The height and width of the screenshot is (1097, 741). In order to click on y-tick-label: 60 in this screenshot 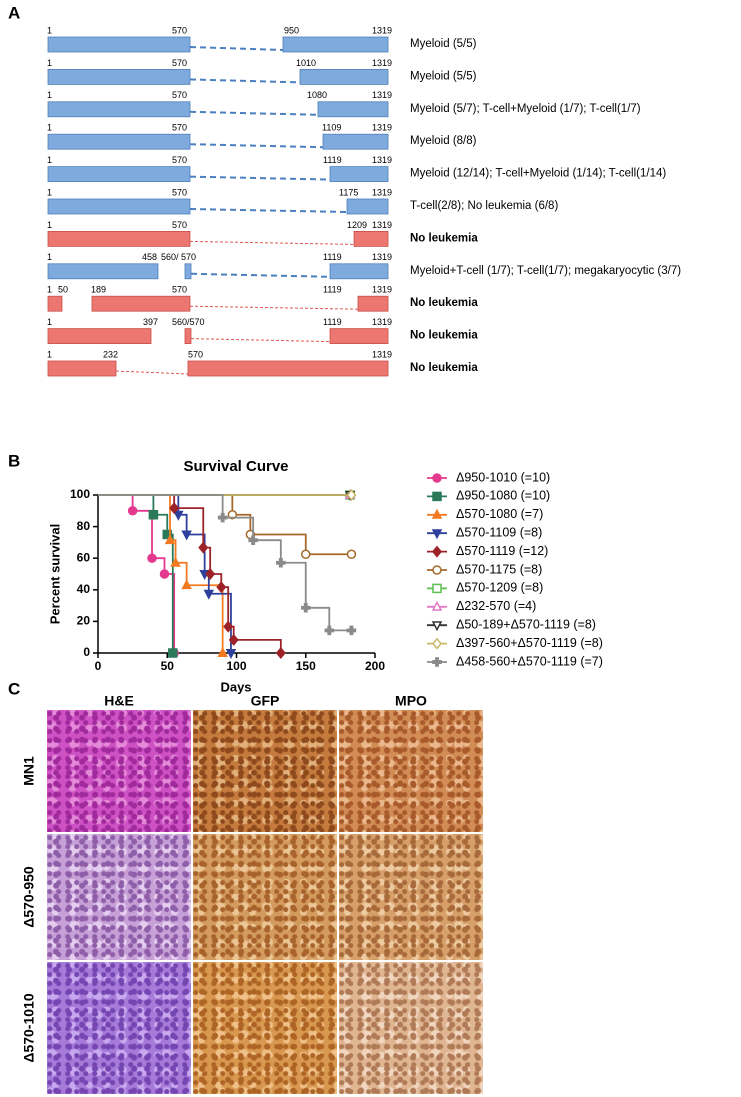, I will do `click(84, 557)`.